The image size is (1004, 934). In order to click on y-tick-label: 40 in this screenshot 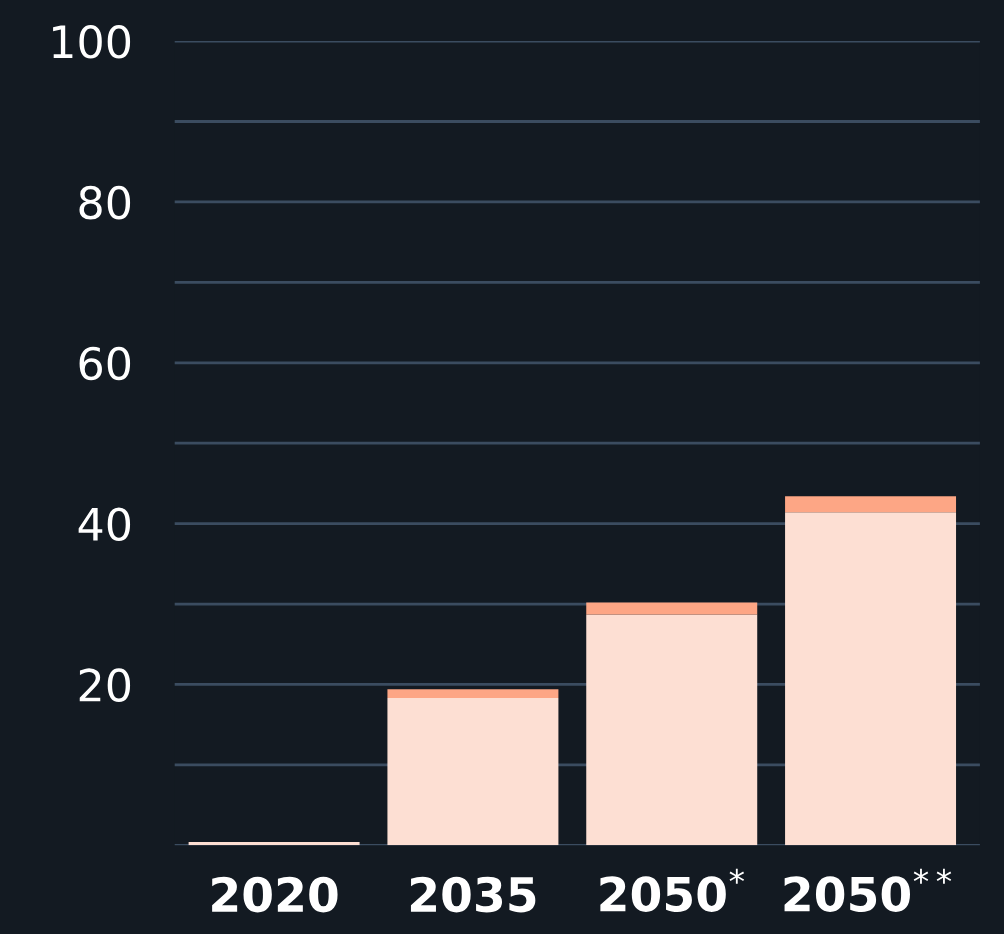, I will do `click(104, 524)`.